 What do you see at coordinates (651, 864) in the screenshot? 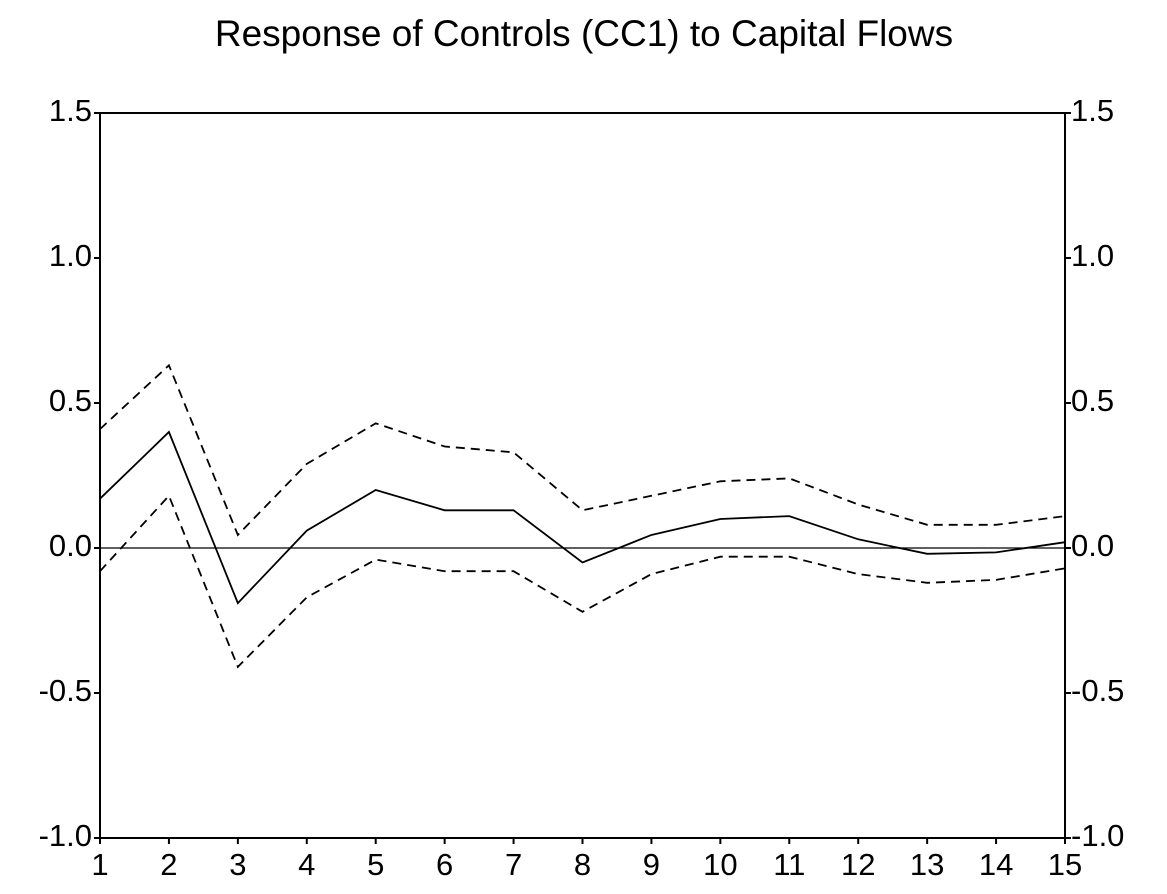
I see `x-tick-label: 9` at bounding box center [651, 864].